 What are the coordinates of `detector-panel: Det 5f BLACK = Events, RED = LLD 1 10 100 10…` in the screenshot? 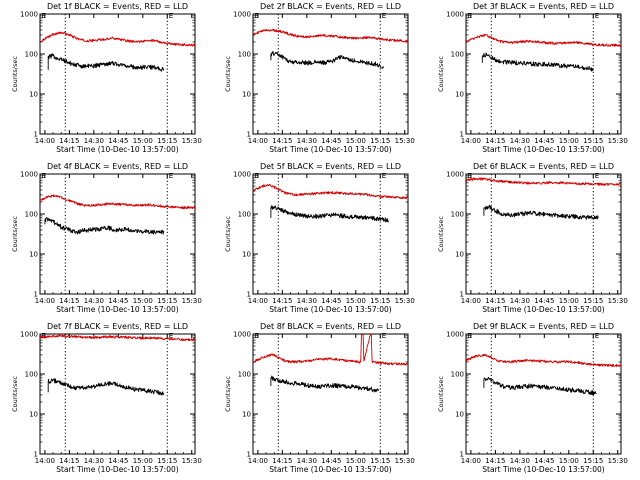 It's located at (319, 240).